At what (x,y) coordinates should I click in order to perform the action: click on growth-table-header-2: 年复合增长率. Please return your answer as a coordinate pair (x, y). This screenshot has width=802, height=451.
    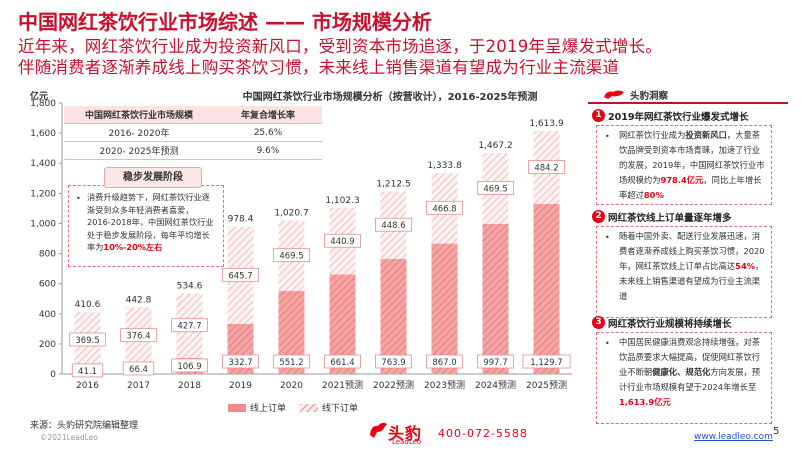
    Looking at the image, I should click on (267, 116).